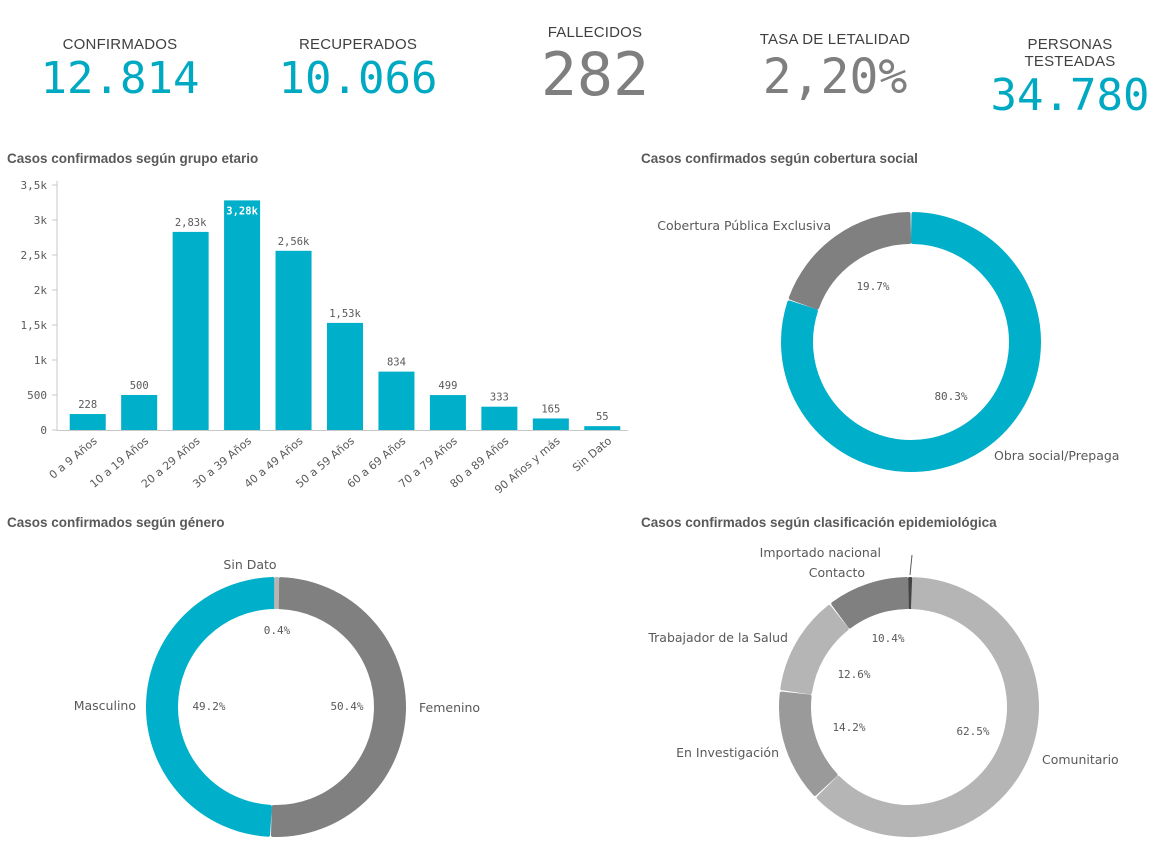 This screenshot has height=847, width=1164. I want to click on kpi-confirmados: CONFIRMADOS 12.814, so click(120, 69).